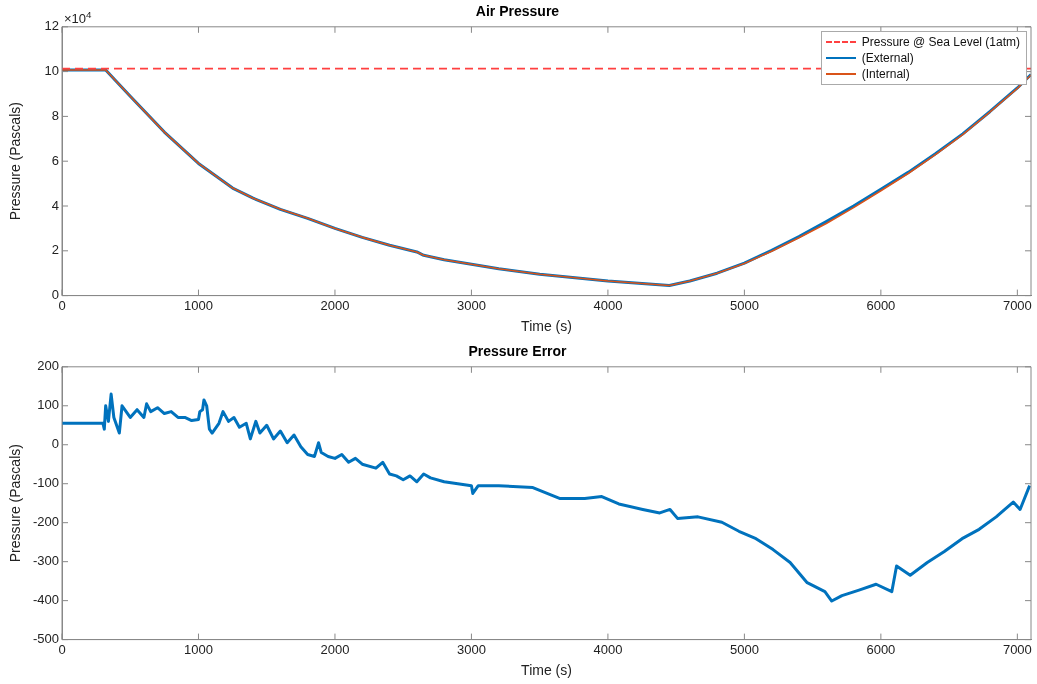  What do you see at coordinates (517, 11) in the screenshot?
I see `chart-title: Air Pressure` at bounding box center [517, 11].